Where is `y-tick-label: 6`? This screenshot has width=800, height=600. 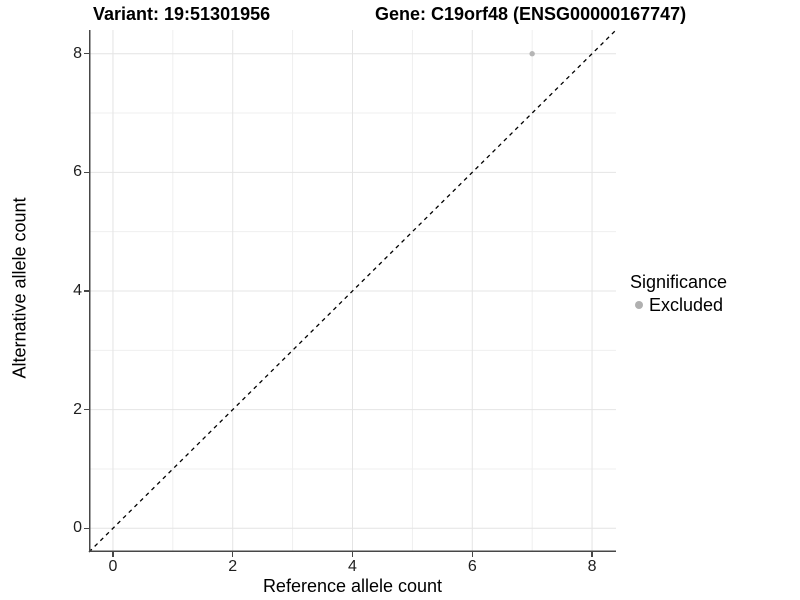
y-tick-label: 6 is located at coordinates (77, 172).